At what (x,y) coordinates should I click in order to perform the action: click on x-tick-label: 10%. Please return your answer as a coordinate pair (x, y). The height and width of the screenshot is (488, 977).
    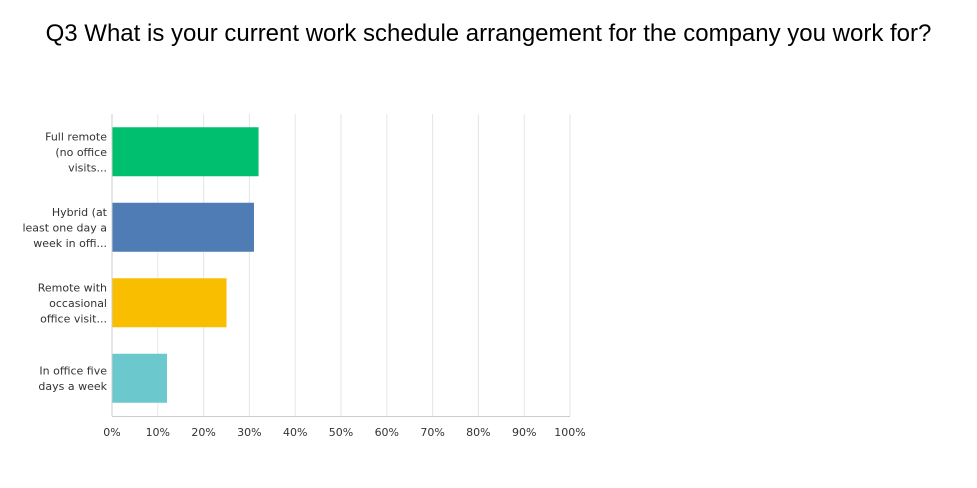
    Looking at the image, I should click on (158, 432).